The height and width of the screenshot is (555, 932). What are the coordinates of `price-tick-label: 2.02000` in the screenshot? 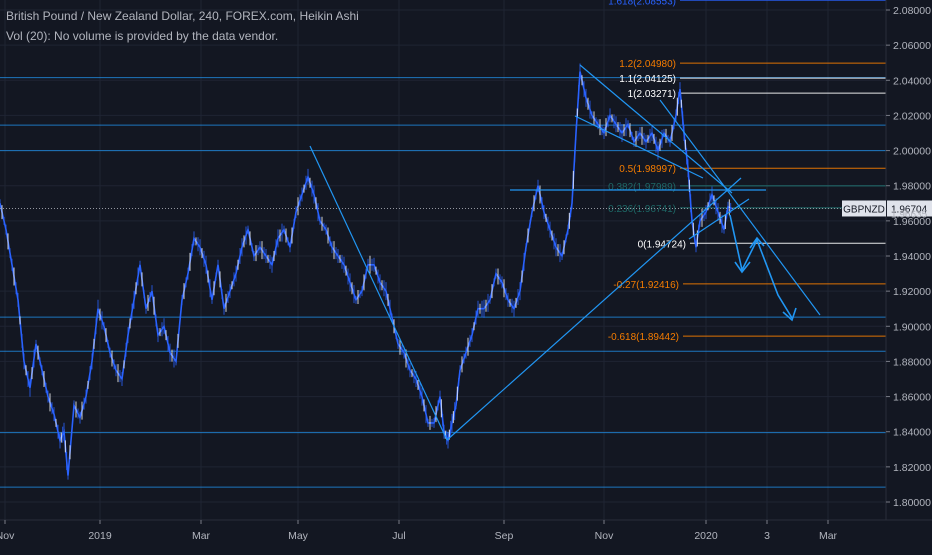 It's located at (912, 116).